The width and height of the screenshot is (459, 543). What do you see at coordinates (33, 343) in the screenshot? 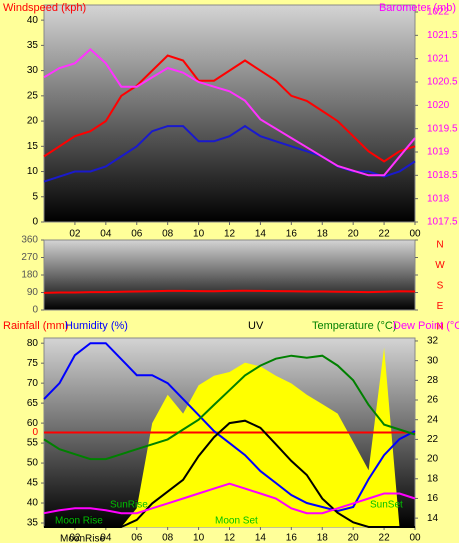
I see `y-tick-label: 80` at bounding box center [33, 343].